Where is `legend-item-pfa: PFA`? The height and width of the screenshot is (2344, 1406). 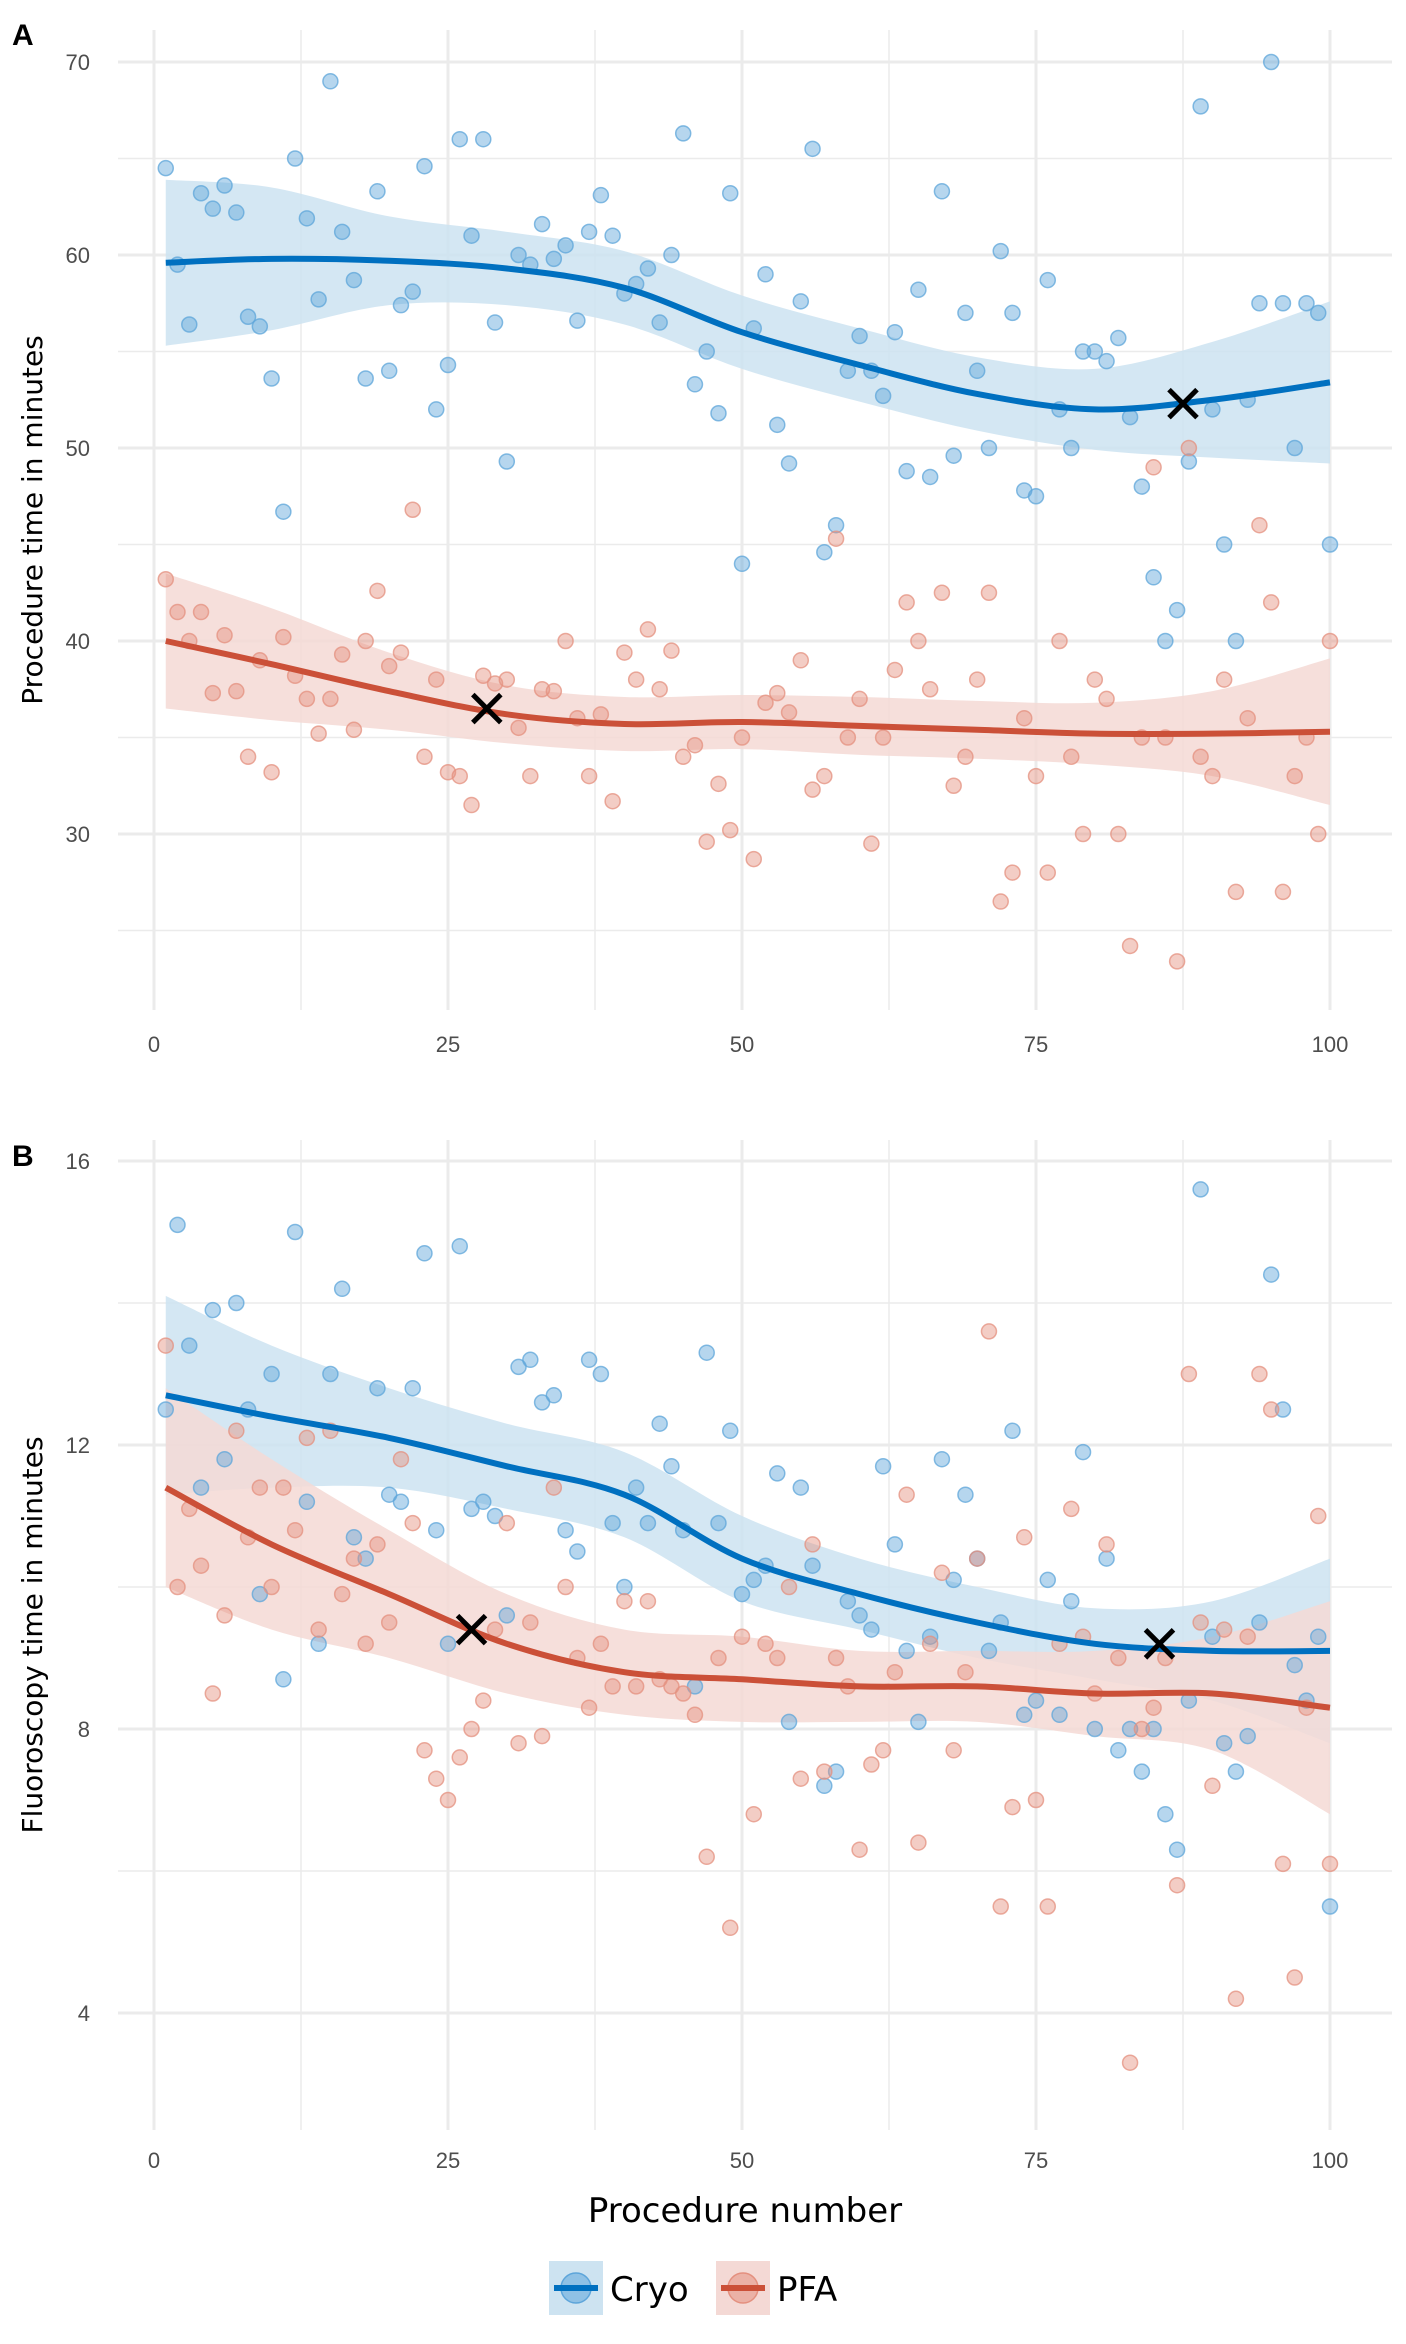 legend-item-pfa: PFA is located at coordinates (776, 2288).